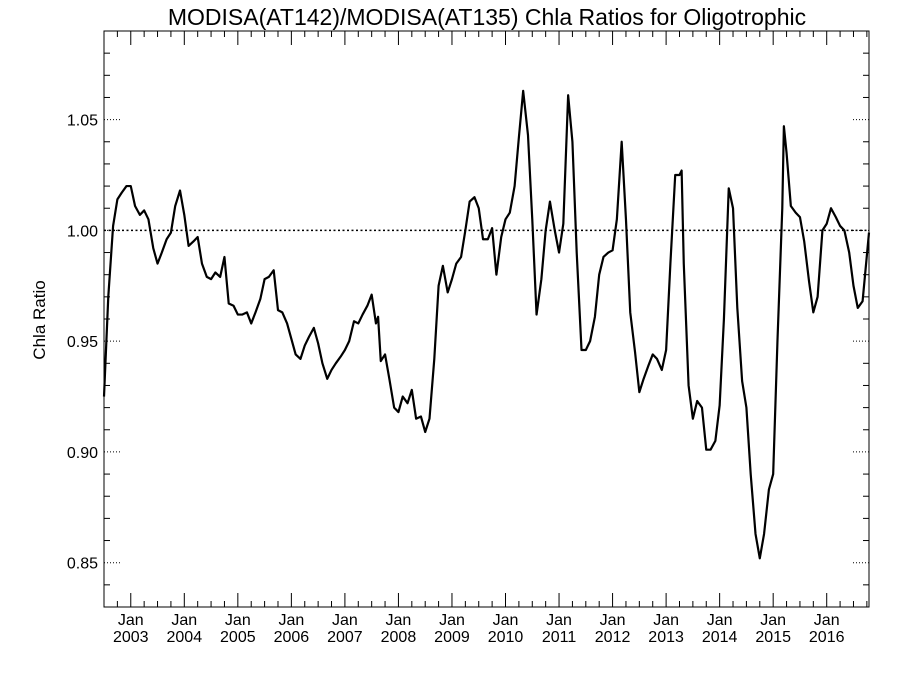 Image resolution: width=900 pixels, height=675 pixels. I want to click on x-tick-year-label: 2010, so click(506, 637).